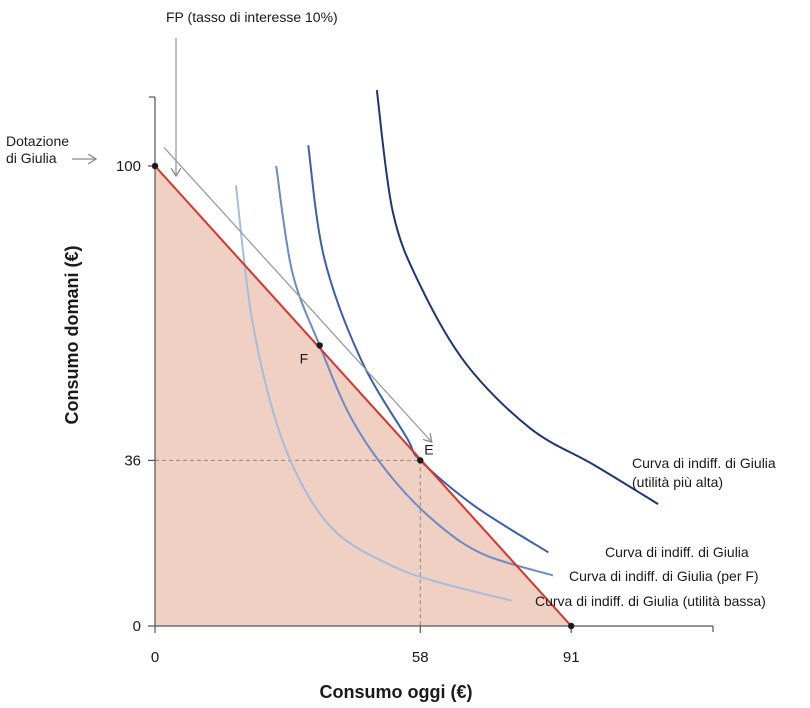 The image size is (810, 708). Describe the element at coordinates (571, 626) in the screenshot. I see `frontier-end-point` at that location.